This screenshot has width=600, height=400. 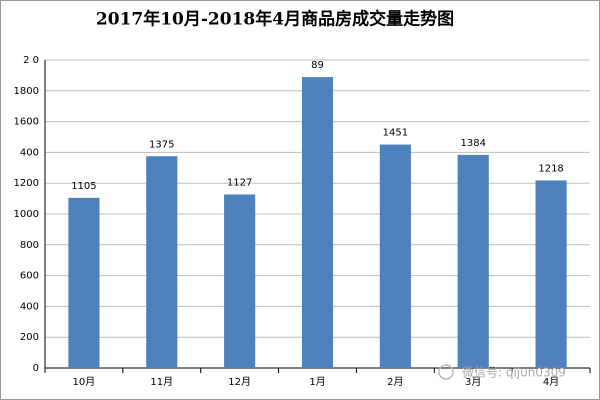 I want to click on x-tick-label: 1月, so click(x=317, y=382).